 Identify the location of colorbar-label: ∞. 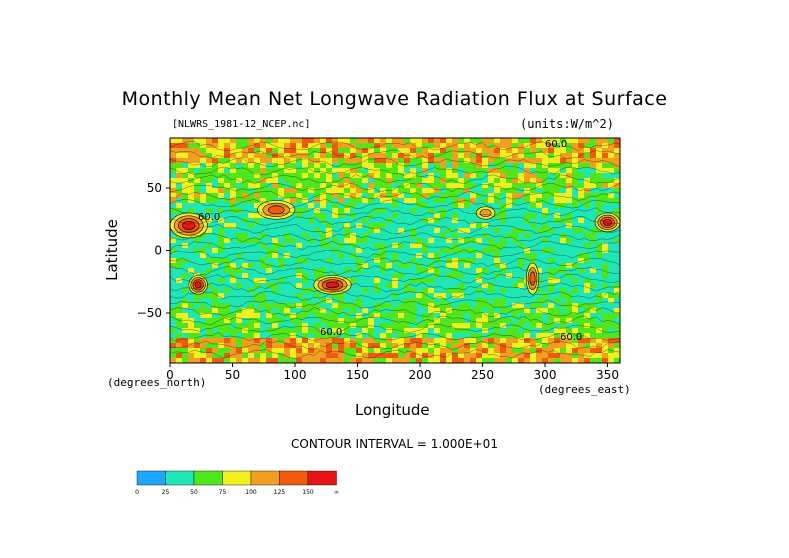
(336, 492).